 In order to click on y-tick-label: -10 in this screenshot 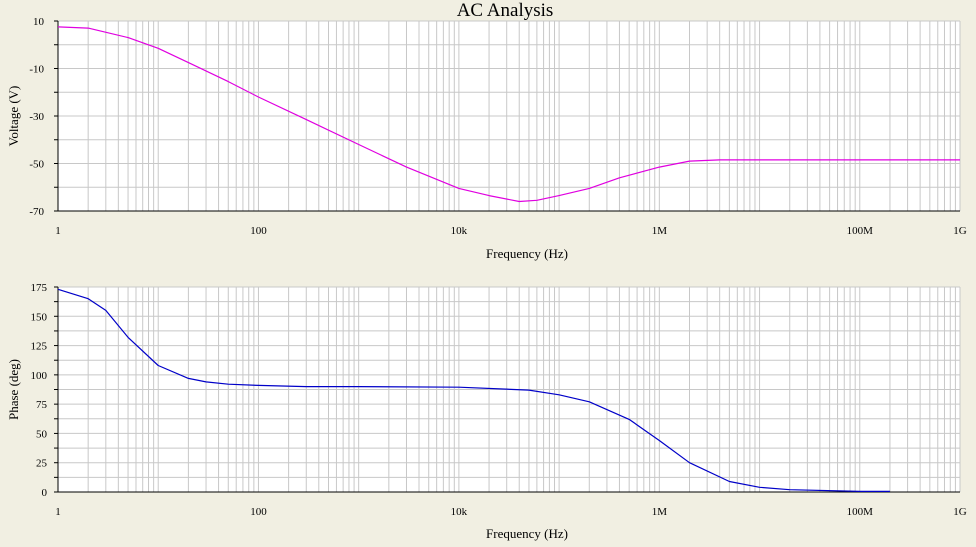, I will do `click(36, 70)`.